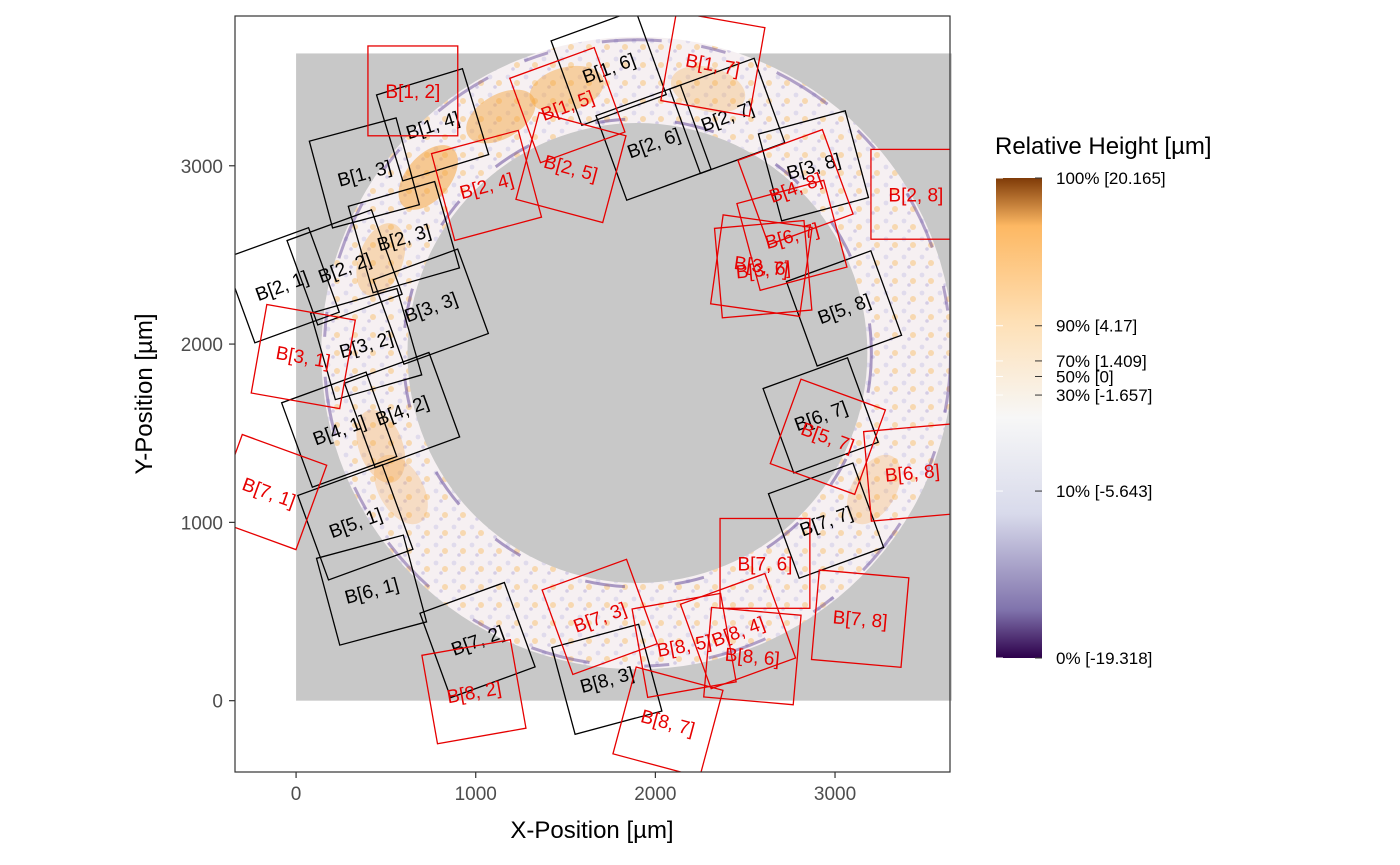 This screenshot has height=865, width=1400. What do you see at coordinates (1104, 491) in the screenshot?
I see `legend-label: 10% [-5.643]` at bounding box center [1104, 491].